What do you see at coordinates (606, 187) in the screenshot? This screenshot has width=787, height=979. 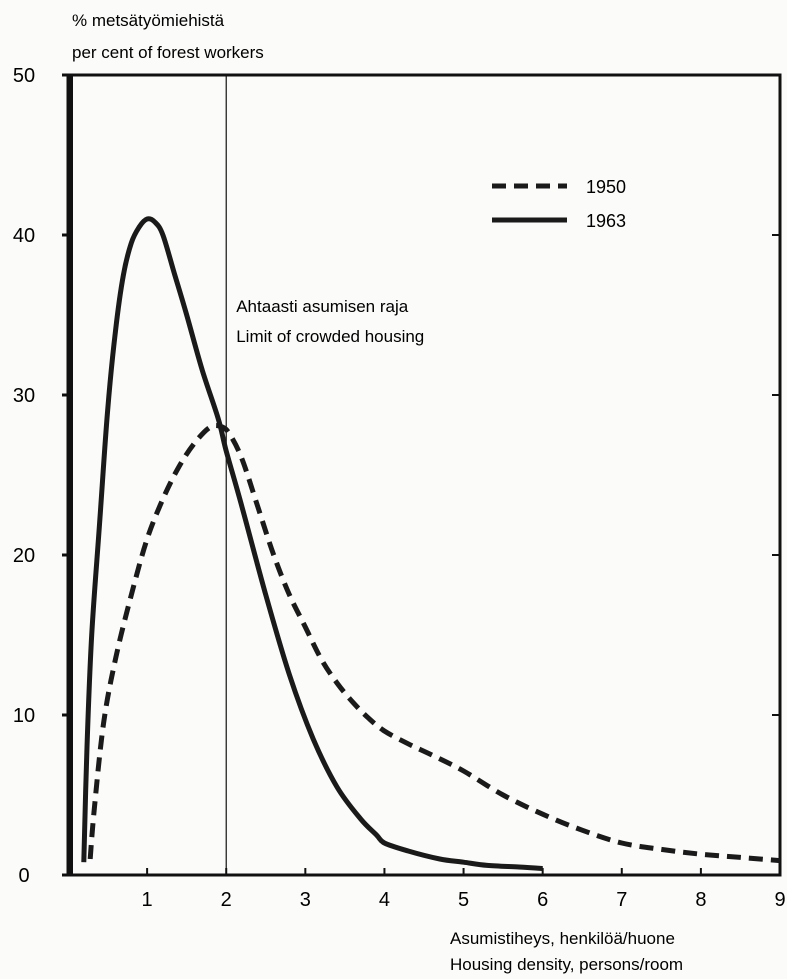 I see `legend-label-1950: 1950` at bounding box center [606, 187].